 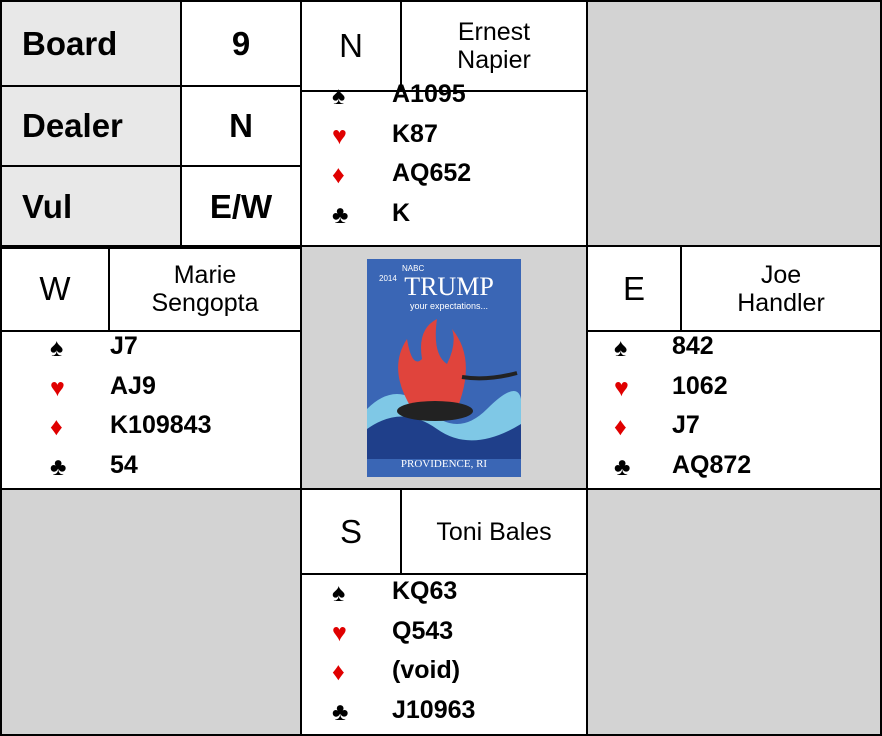 What do you see at coordinates (413, 268) in the screenshot?
I see `logo-event: NABC` at bounding box center [413, 268].